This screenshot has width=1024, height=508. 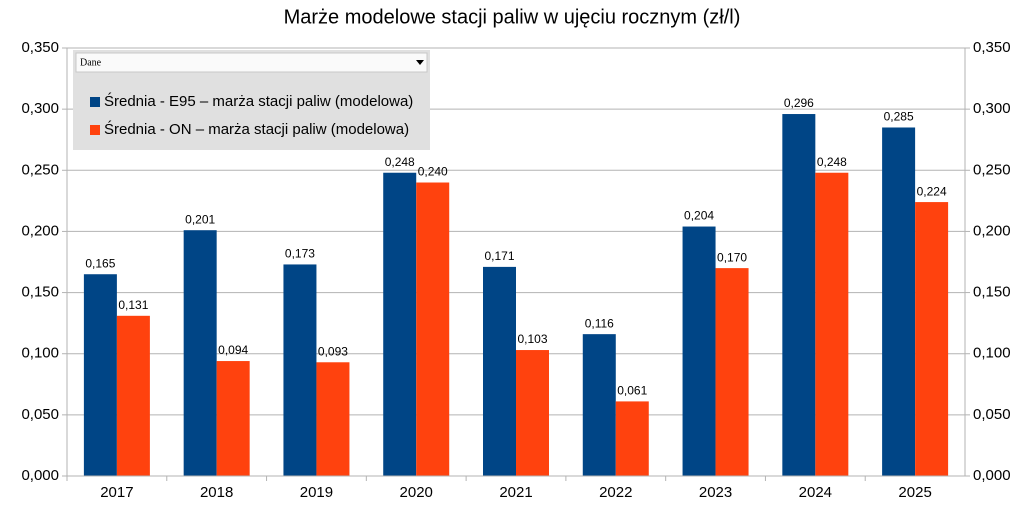 I want to click on value-label: 0,170, so click(x=732, y=257).